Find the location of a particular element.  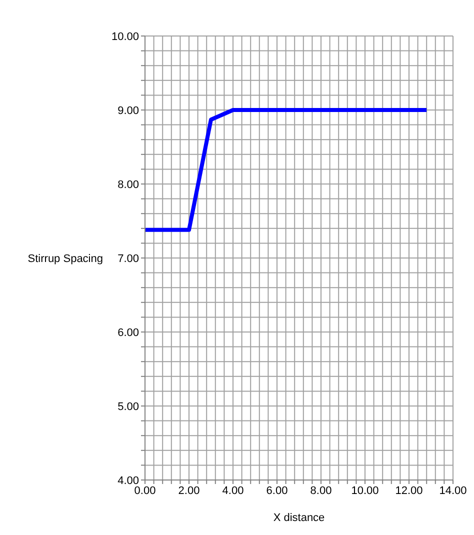

y-tick-label: 9.00 is located at coordinates (128, 110).